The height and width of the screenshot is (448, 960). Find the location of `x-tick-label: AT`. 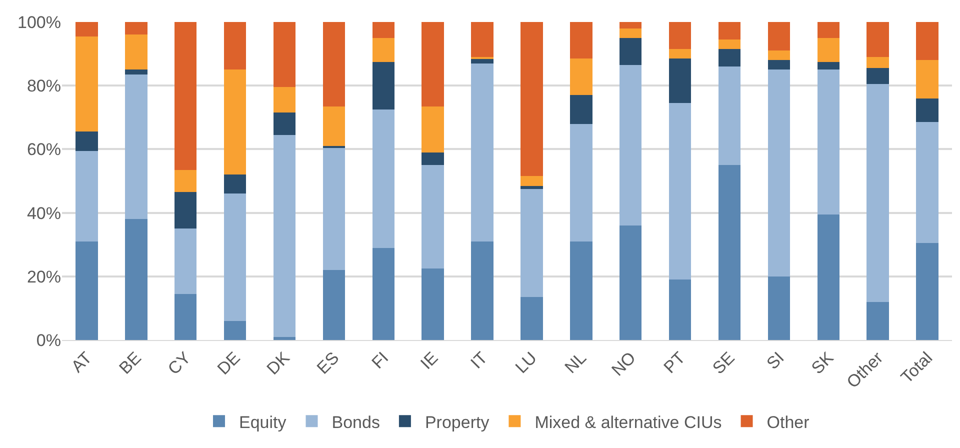

x-tick-label: AT is located at coordinates (82, 362).